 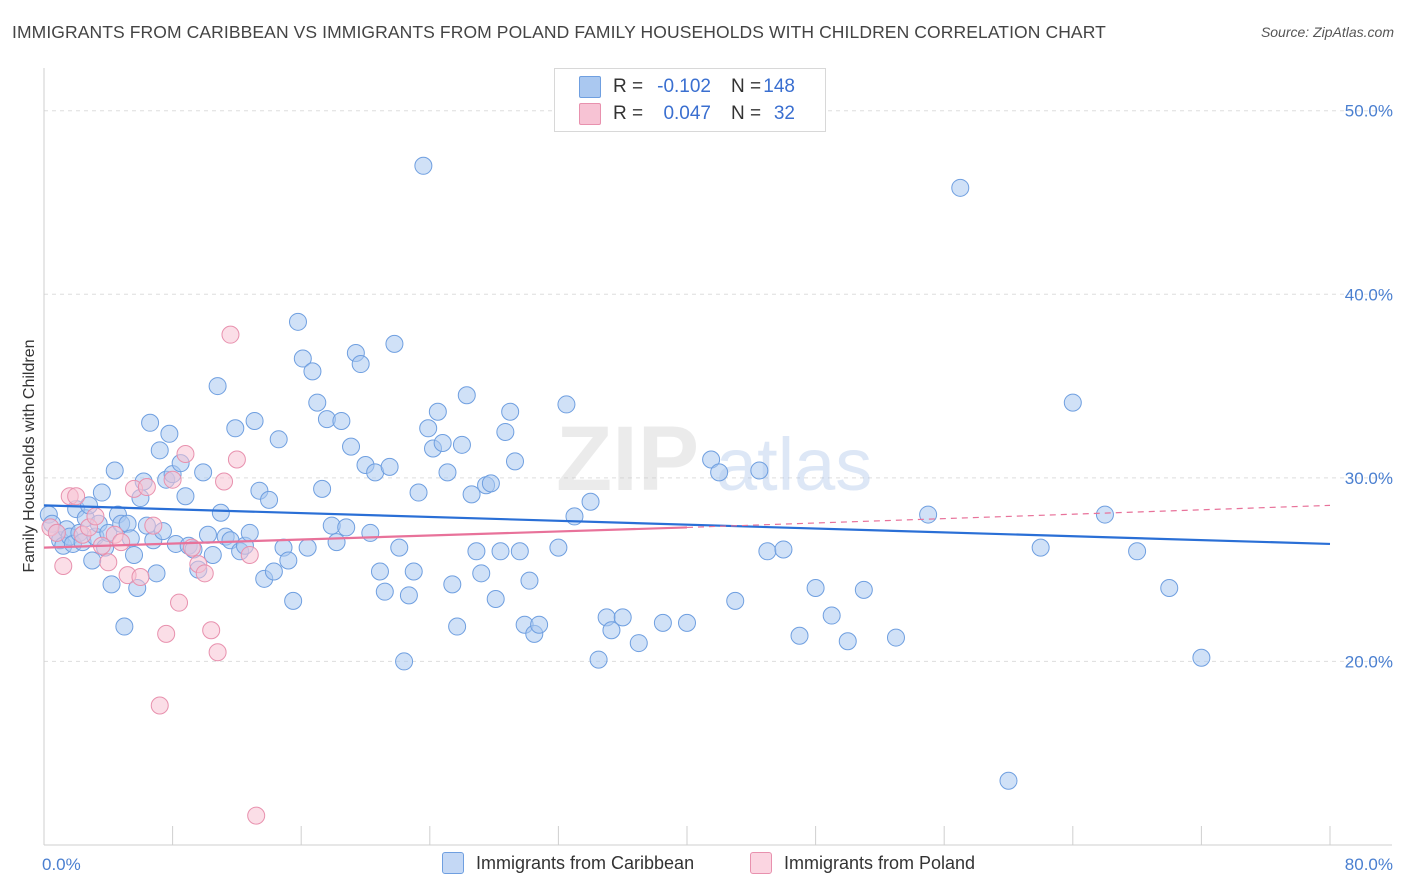 I want to click on legend-item-poland: Immigrants from Poland, so click(x=862, y=863).